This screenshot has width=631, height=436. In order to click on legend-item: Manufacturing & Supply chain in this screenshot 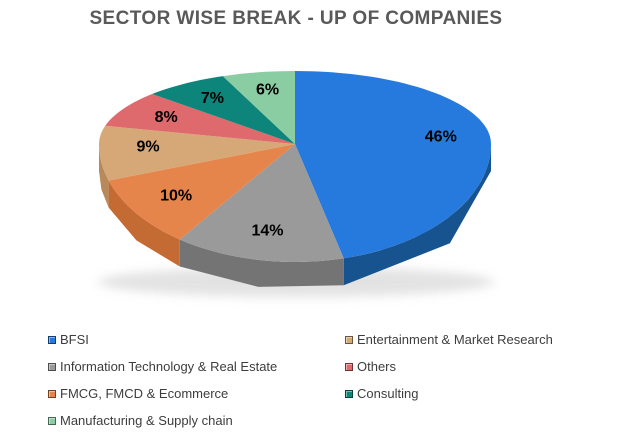, I will do `click(196, 420)`.